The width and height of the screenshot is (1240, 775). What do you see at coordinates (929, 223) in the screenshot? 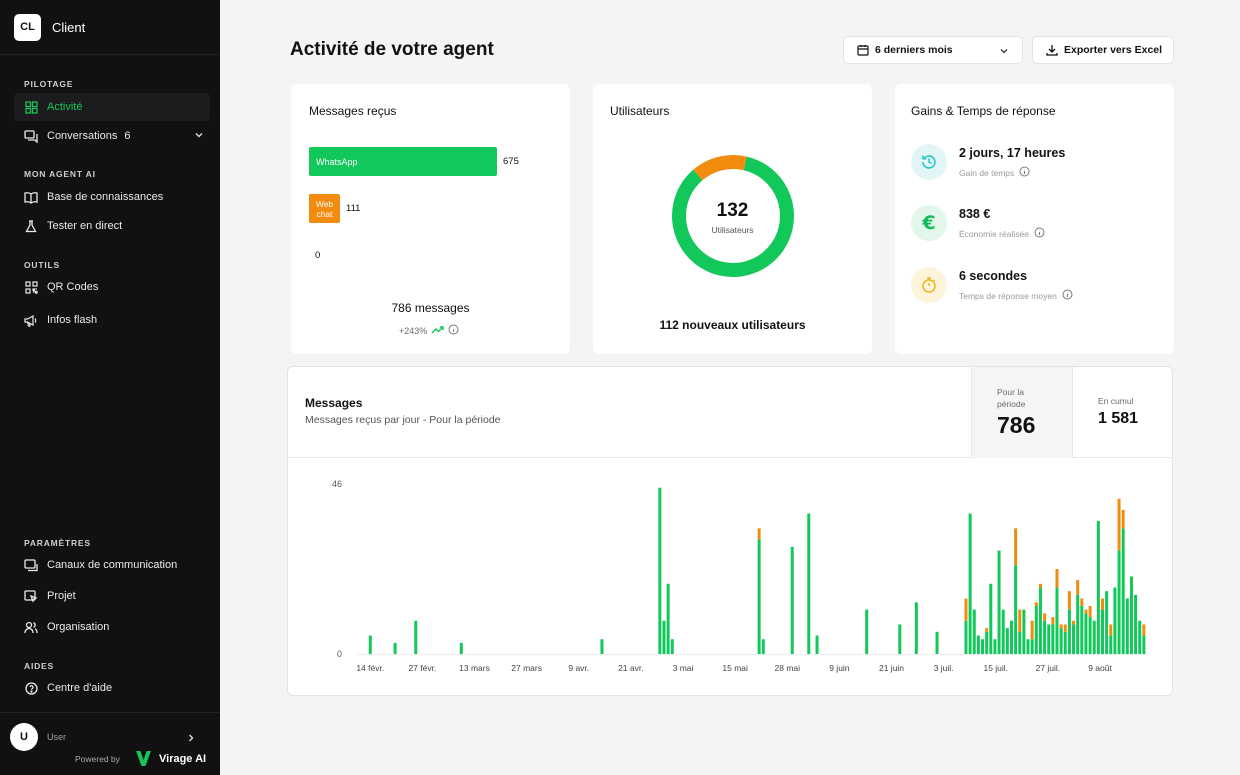
I see `euro-icon: €` at bounding box center [929, 223].